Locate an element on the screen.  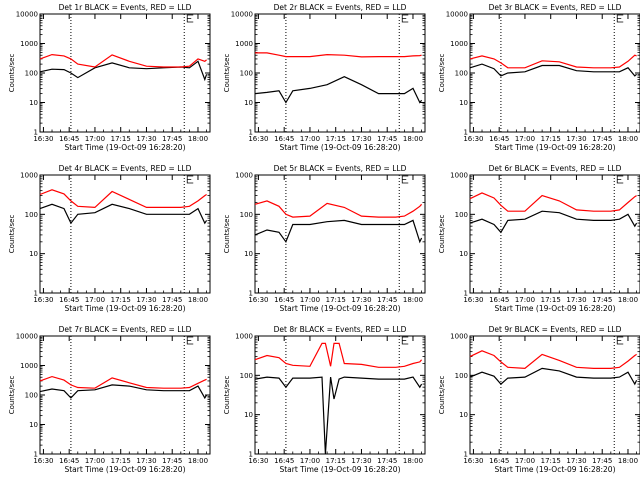
panel-title: Det 7r BLACK = Events, RED = LLD is located at coordinates (125, 329).